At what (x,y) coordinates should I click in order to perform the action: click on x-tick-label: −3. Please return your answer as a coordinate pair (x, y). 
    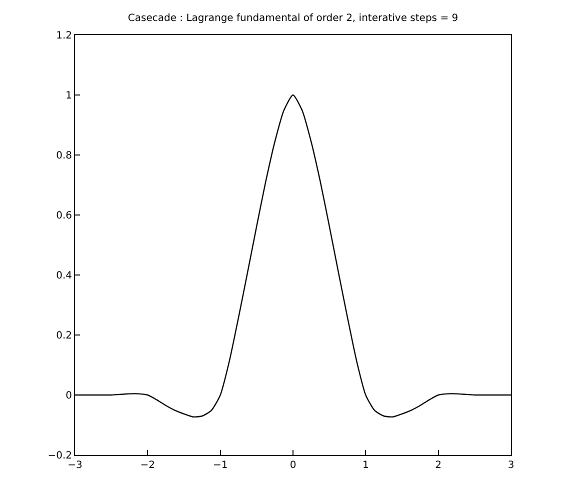
    Looking at the image, I should click on (75, 465).